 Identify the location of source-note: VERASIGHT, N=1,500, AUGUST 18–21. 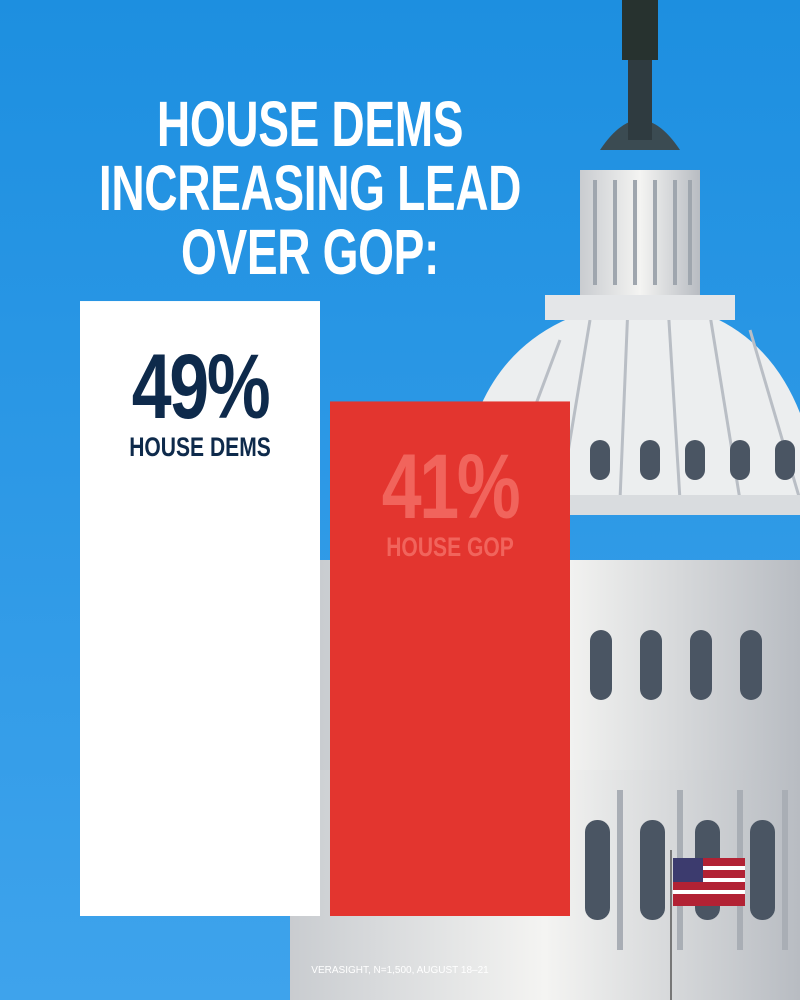
(400, 970).